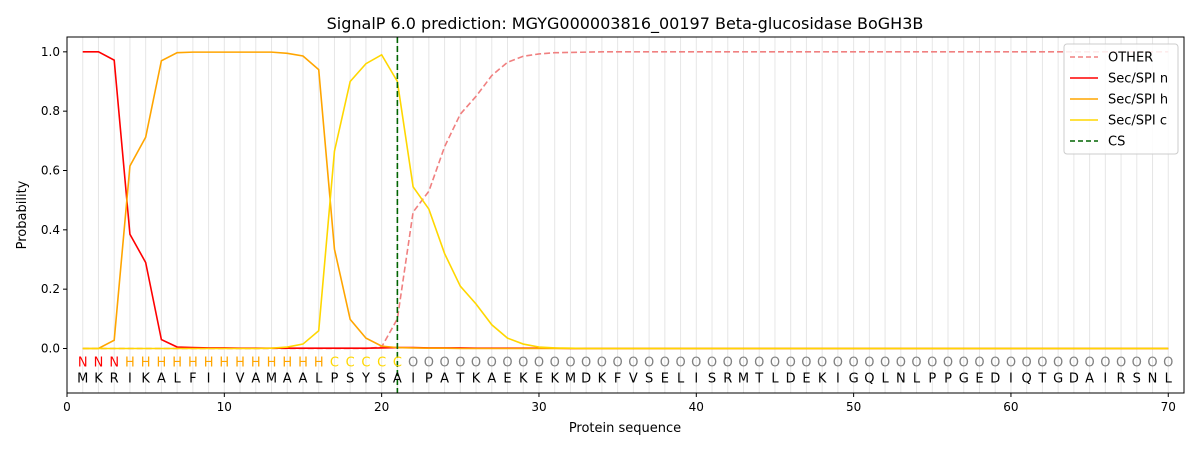 This screenshot has height=450, width=1200. I want to click on residue-label: N, so click(901, 379).